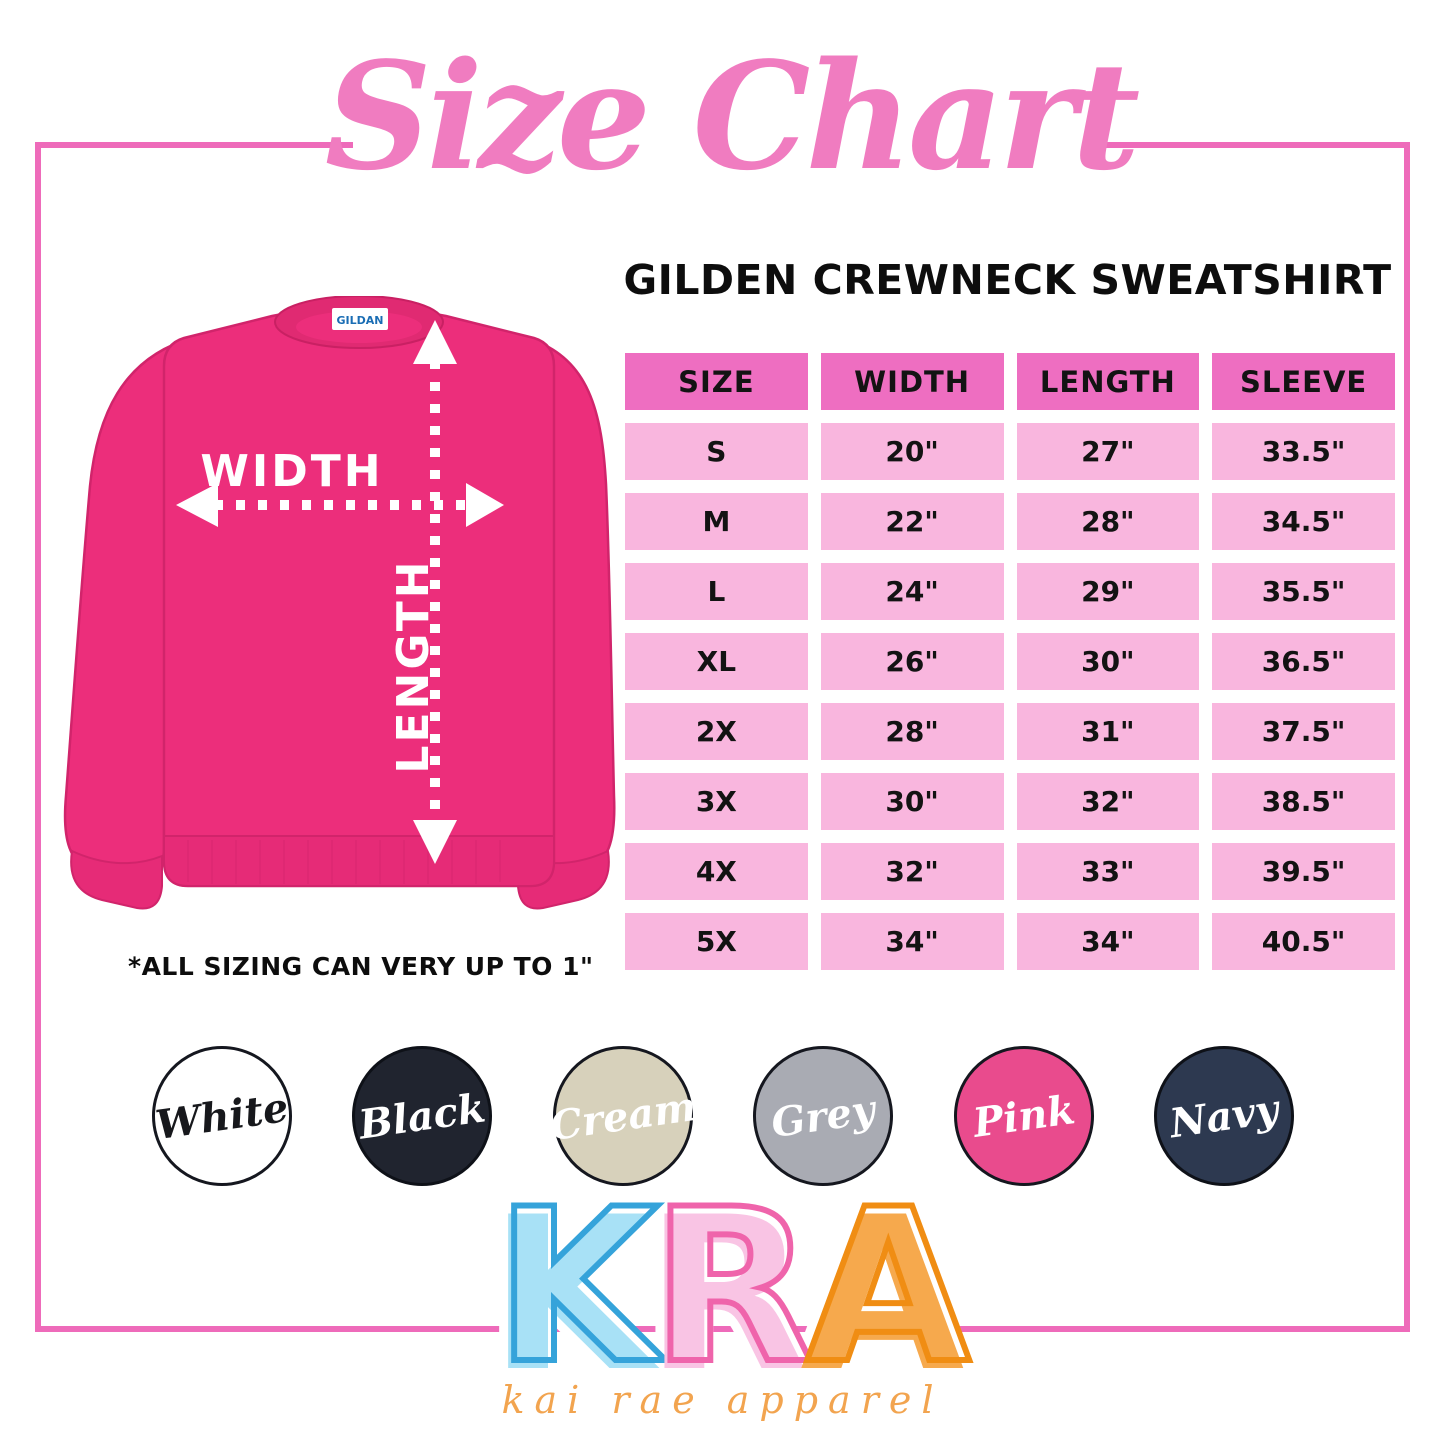 This screenshot has height=1445, width=1445. Describe the element at coordinates (912, 591) in the screenshot. I see `table-cell: 24"` at that location.